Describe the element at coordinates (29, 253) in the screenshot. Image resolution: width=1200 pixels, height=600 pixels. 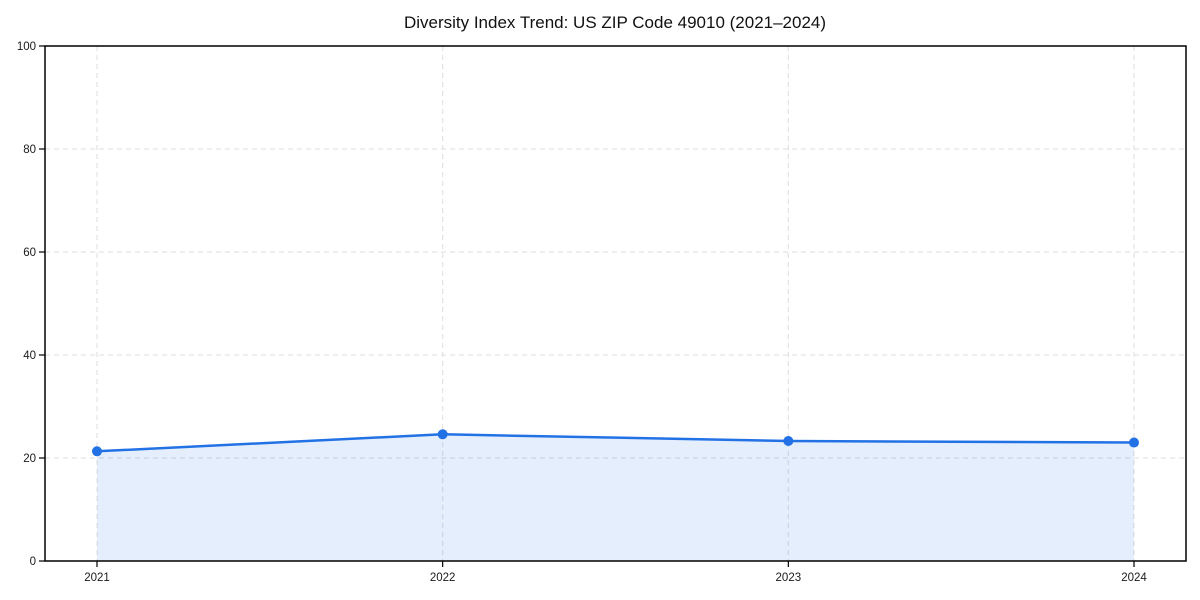
I see `y-tick-label: 60` at that location.